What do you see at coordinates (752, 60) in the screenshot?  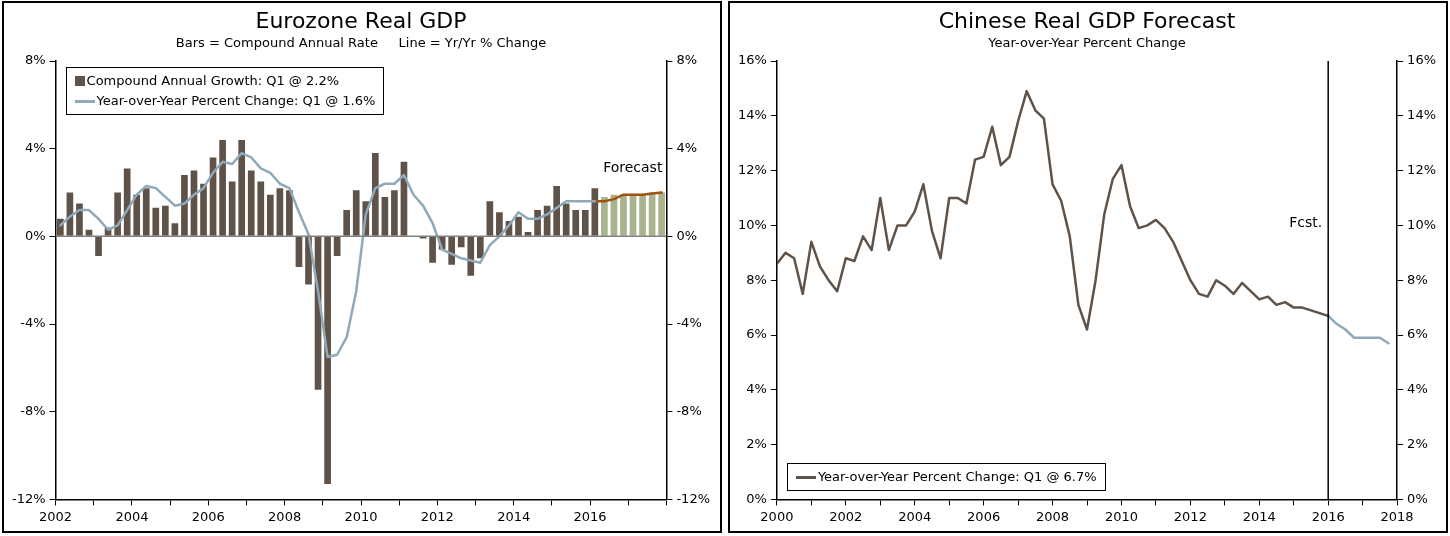 I see `y-tick-label: 16%` at bounding box center [752, 60].